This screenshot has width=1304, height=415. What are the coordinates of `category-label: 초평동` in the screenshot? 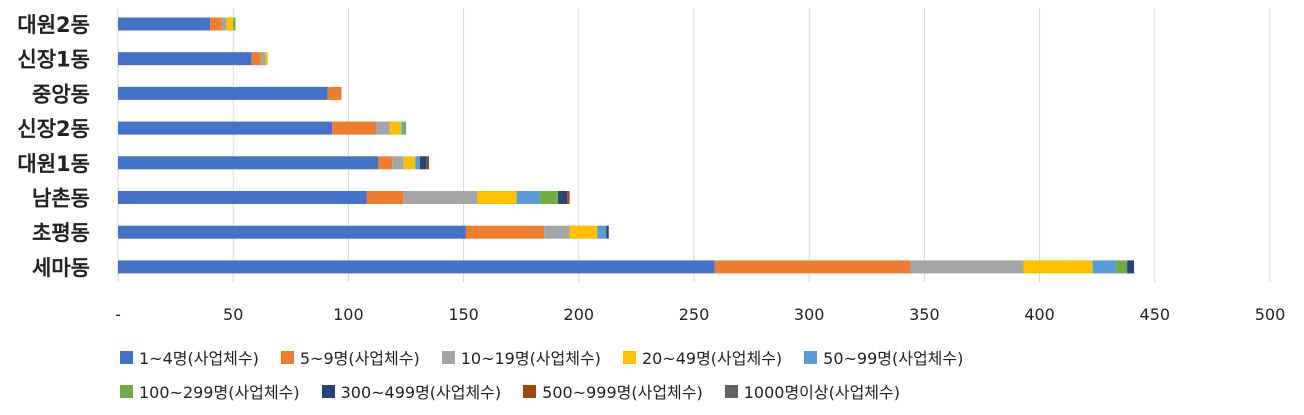 It's located at (61, 233).